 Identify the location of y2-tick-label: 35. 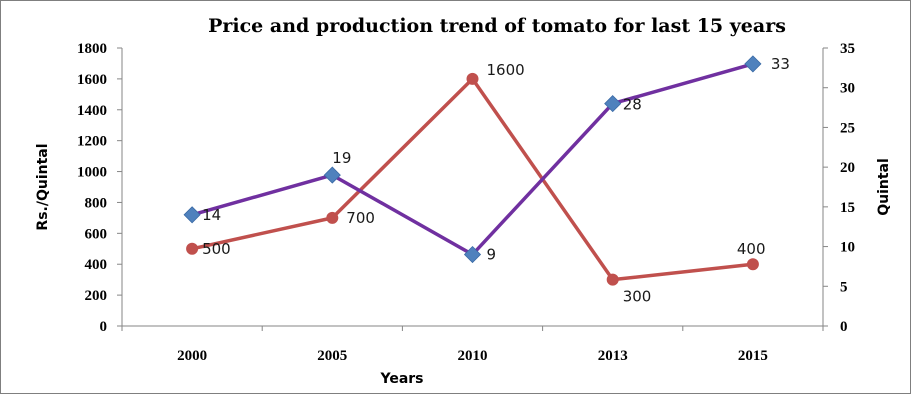
(847, 49).